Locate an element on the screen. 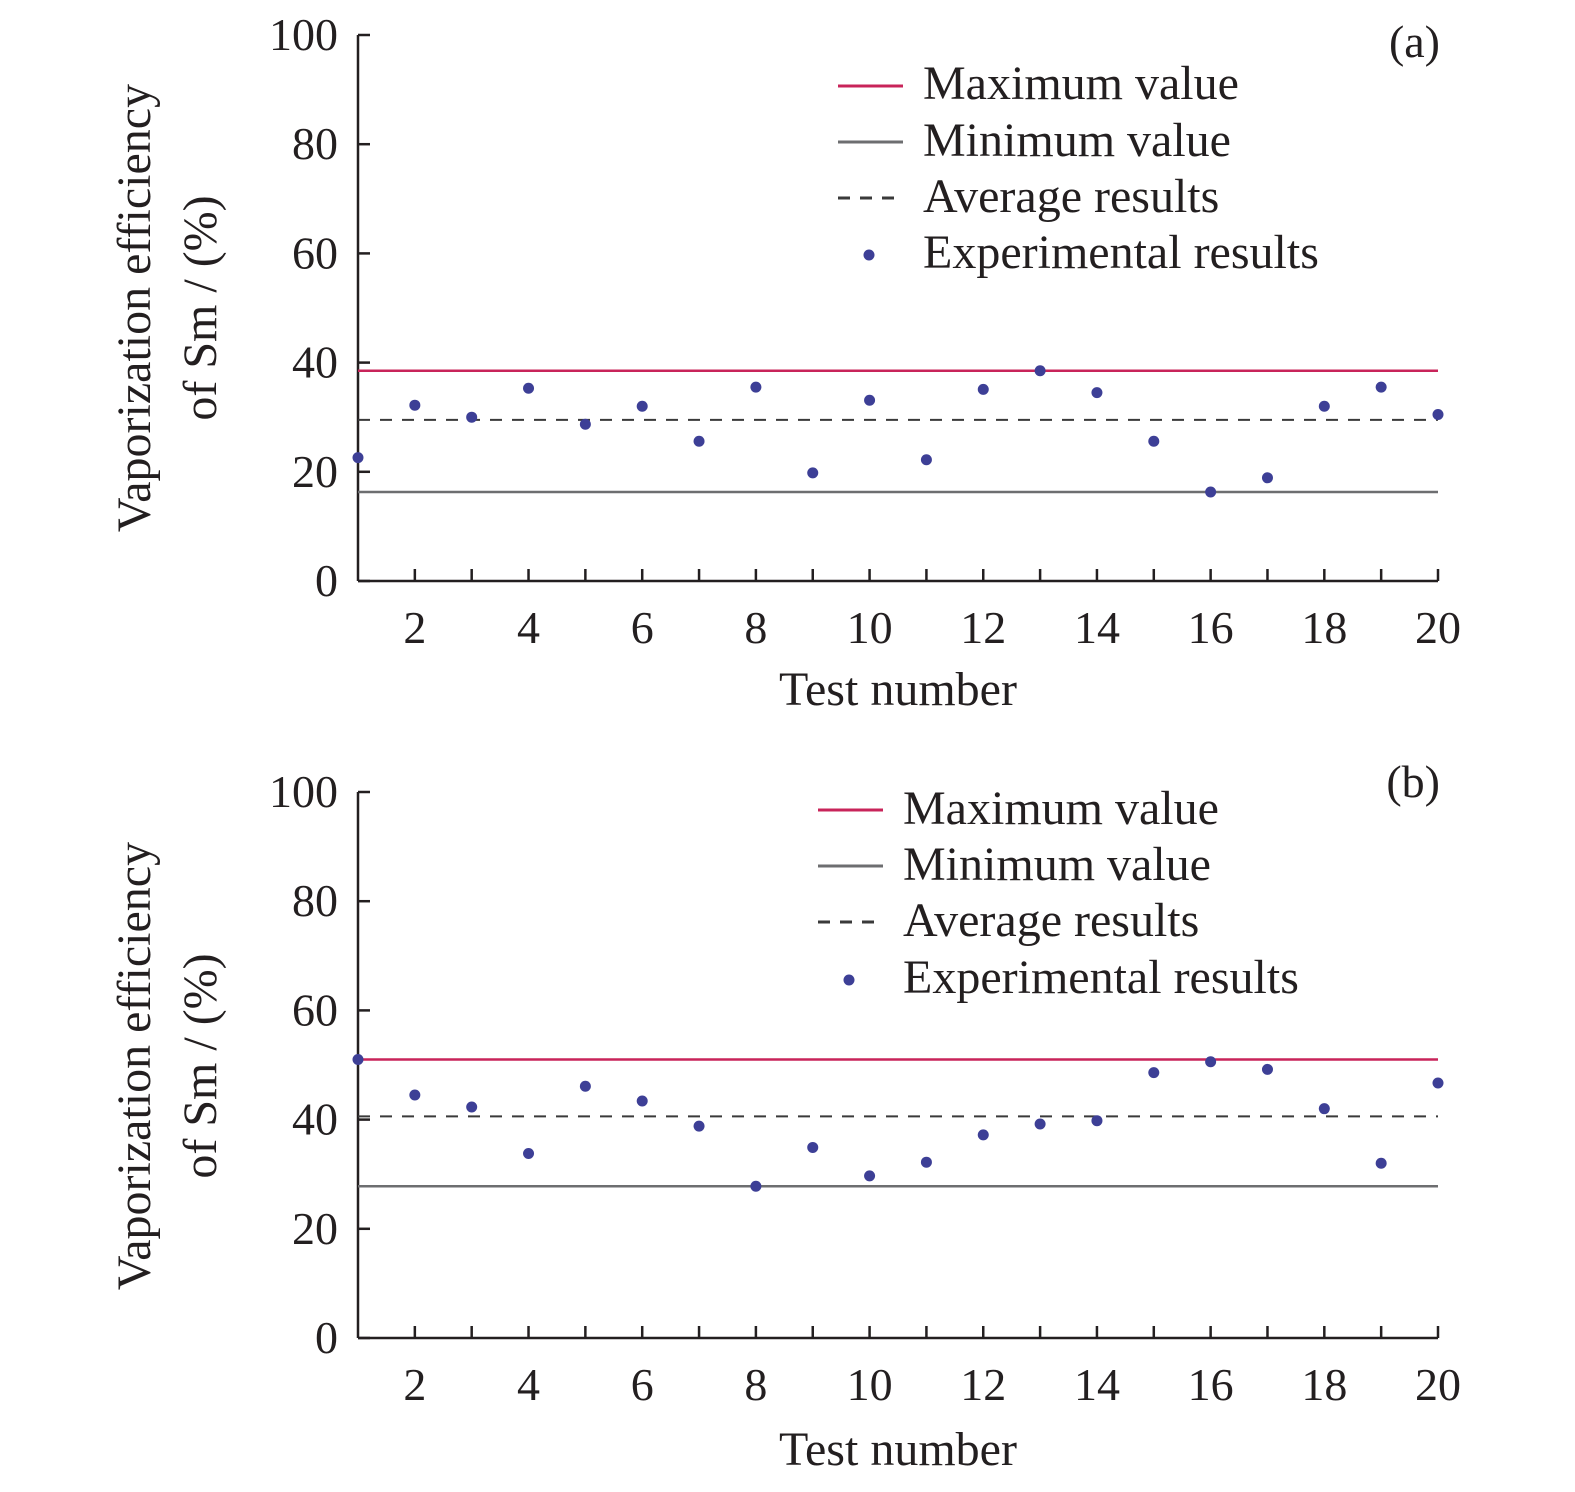 The height and width of the screenshot is (1492, 1575). panel-label: (b) is located at coordinates (1413, 781).